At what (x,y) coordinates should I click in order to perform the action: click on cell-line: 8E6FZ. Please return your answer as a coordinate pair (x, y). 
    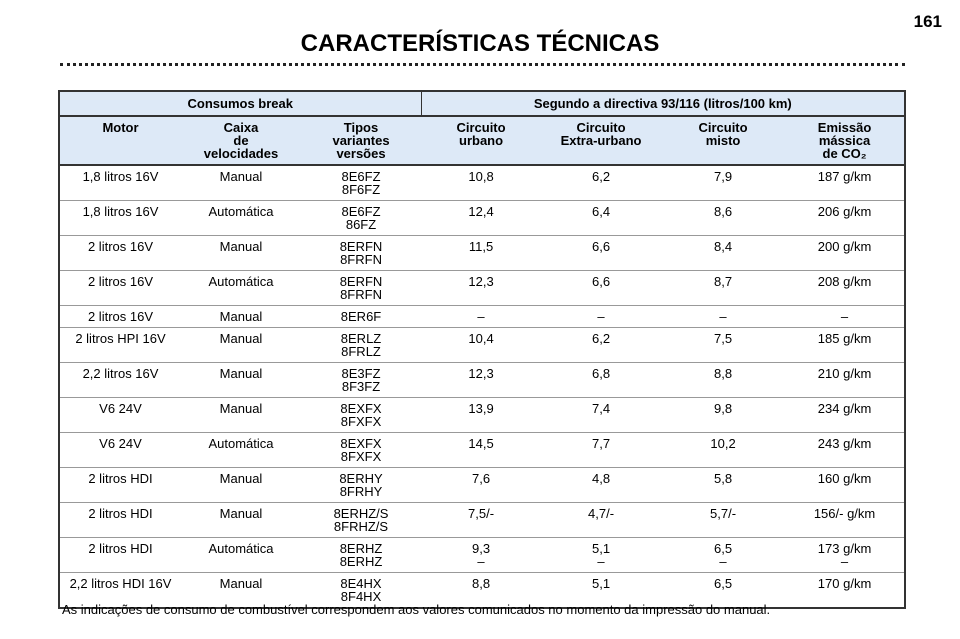
    Looking at the image, I should click on (361, 211).